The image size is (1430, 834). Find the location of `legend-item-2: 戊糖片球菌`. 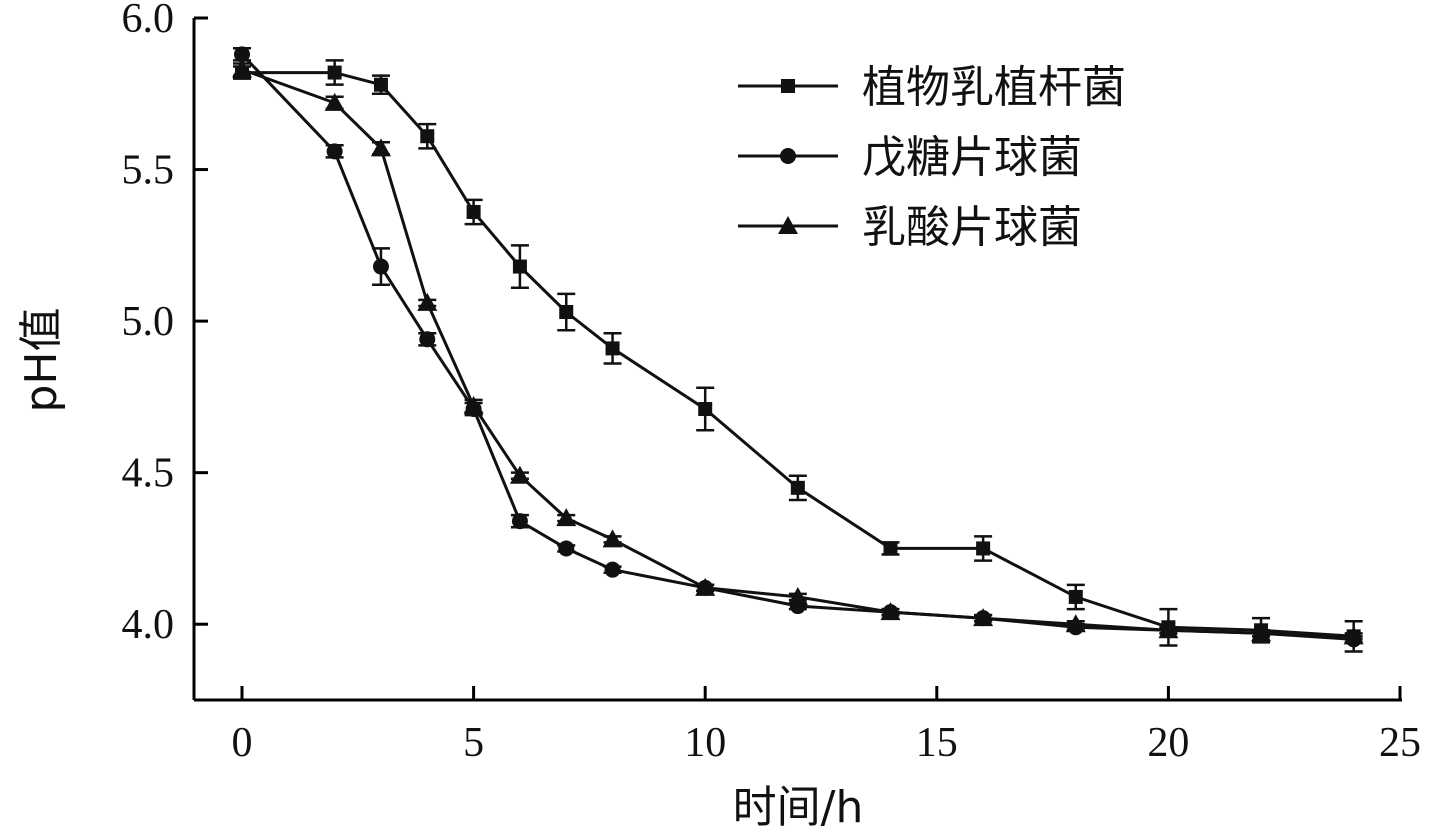

legend-item-2: 戊糖片球菌 is located at coordinates (910, 157).